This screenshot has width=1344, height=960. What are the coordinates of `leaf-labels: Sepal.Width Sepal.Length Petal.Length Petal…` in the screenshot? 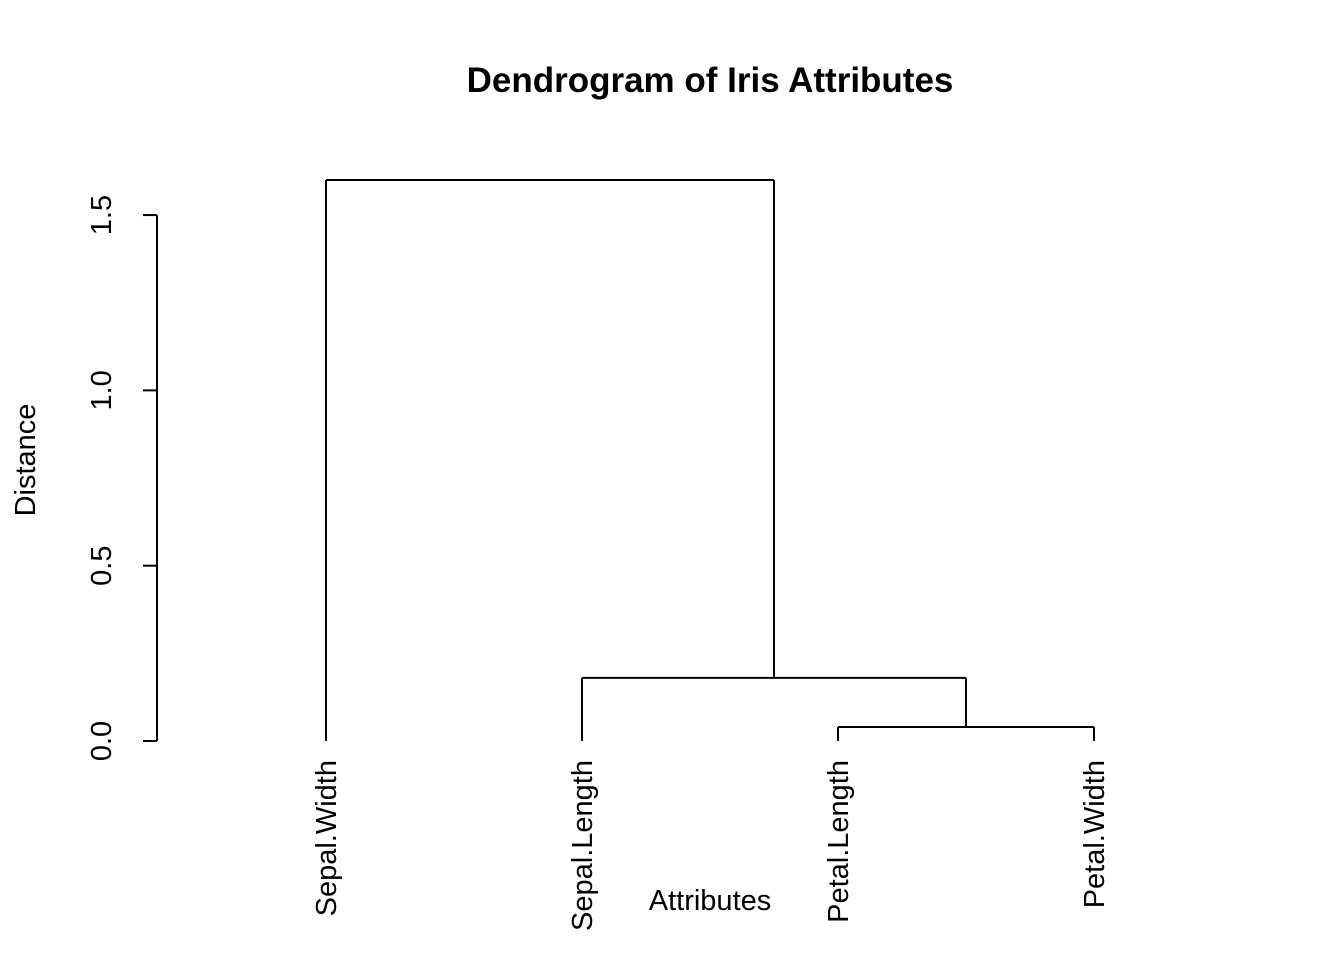 It's located at (711, 845).